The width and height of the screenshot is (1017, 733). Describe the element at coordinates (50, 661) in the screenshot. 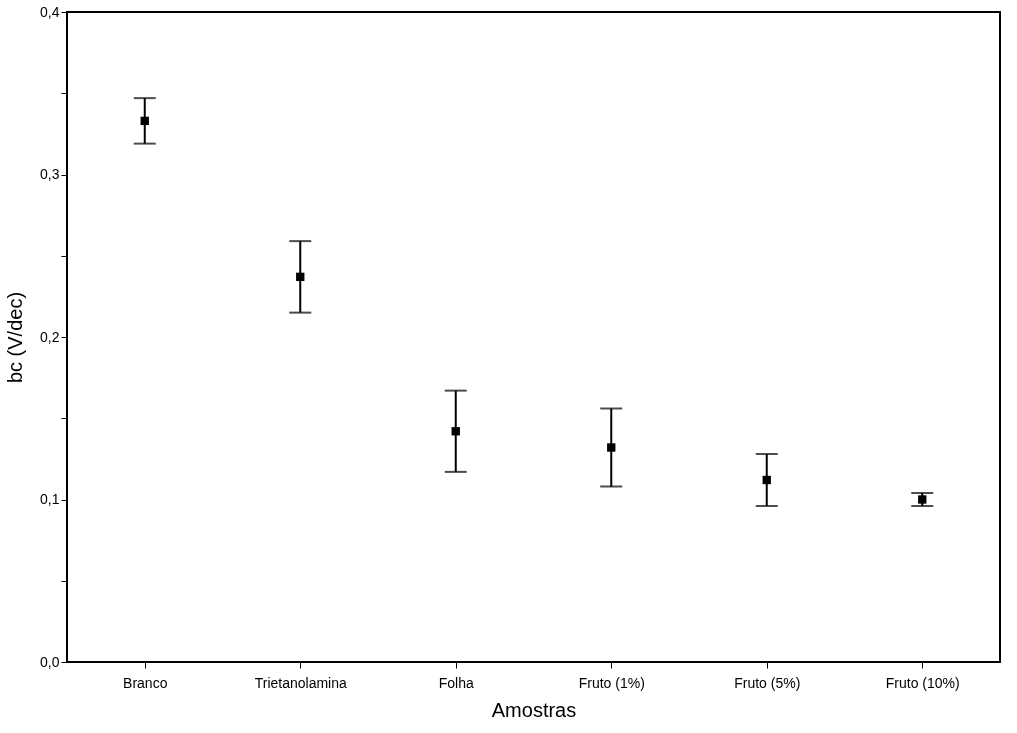

I see `y-tick-label: 0,0` at that location.